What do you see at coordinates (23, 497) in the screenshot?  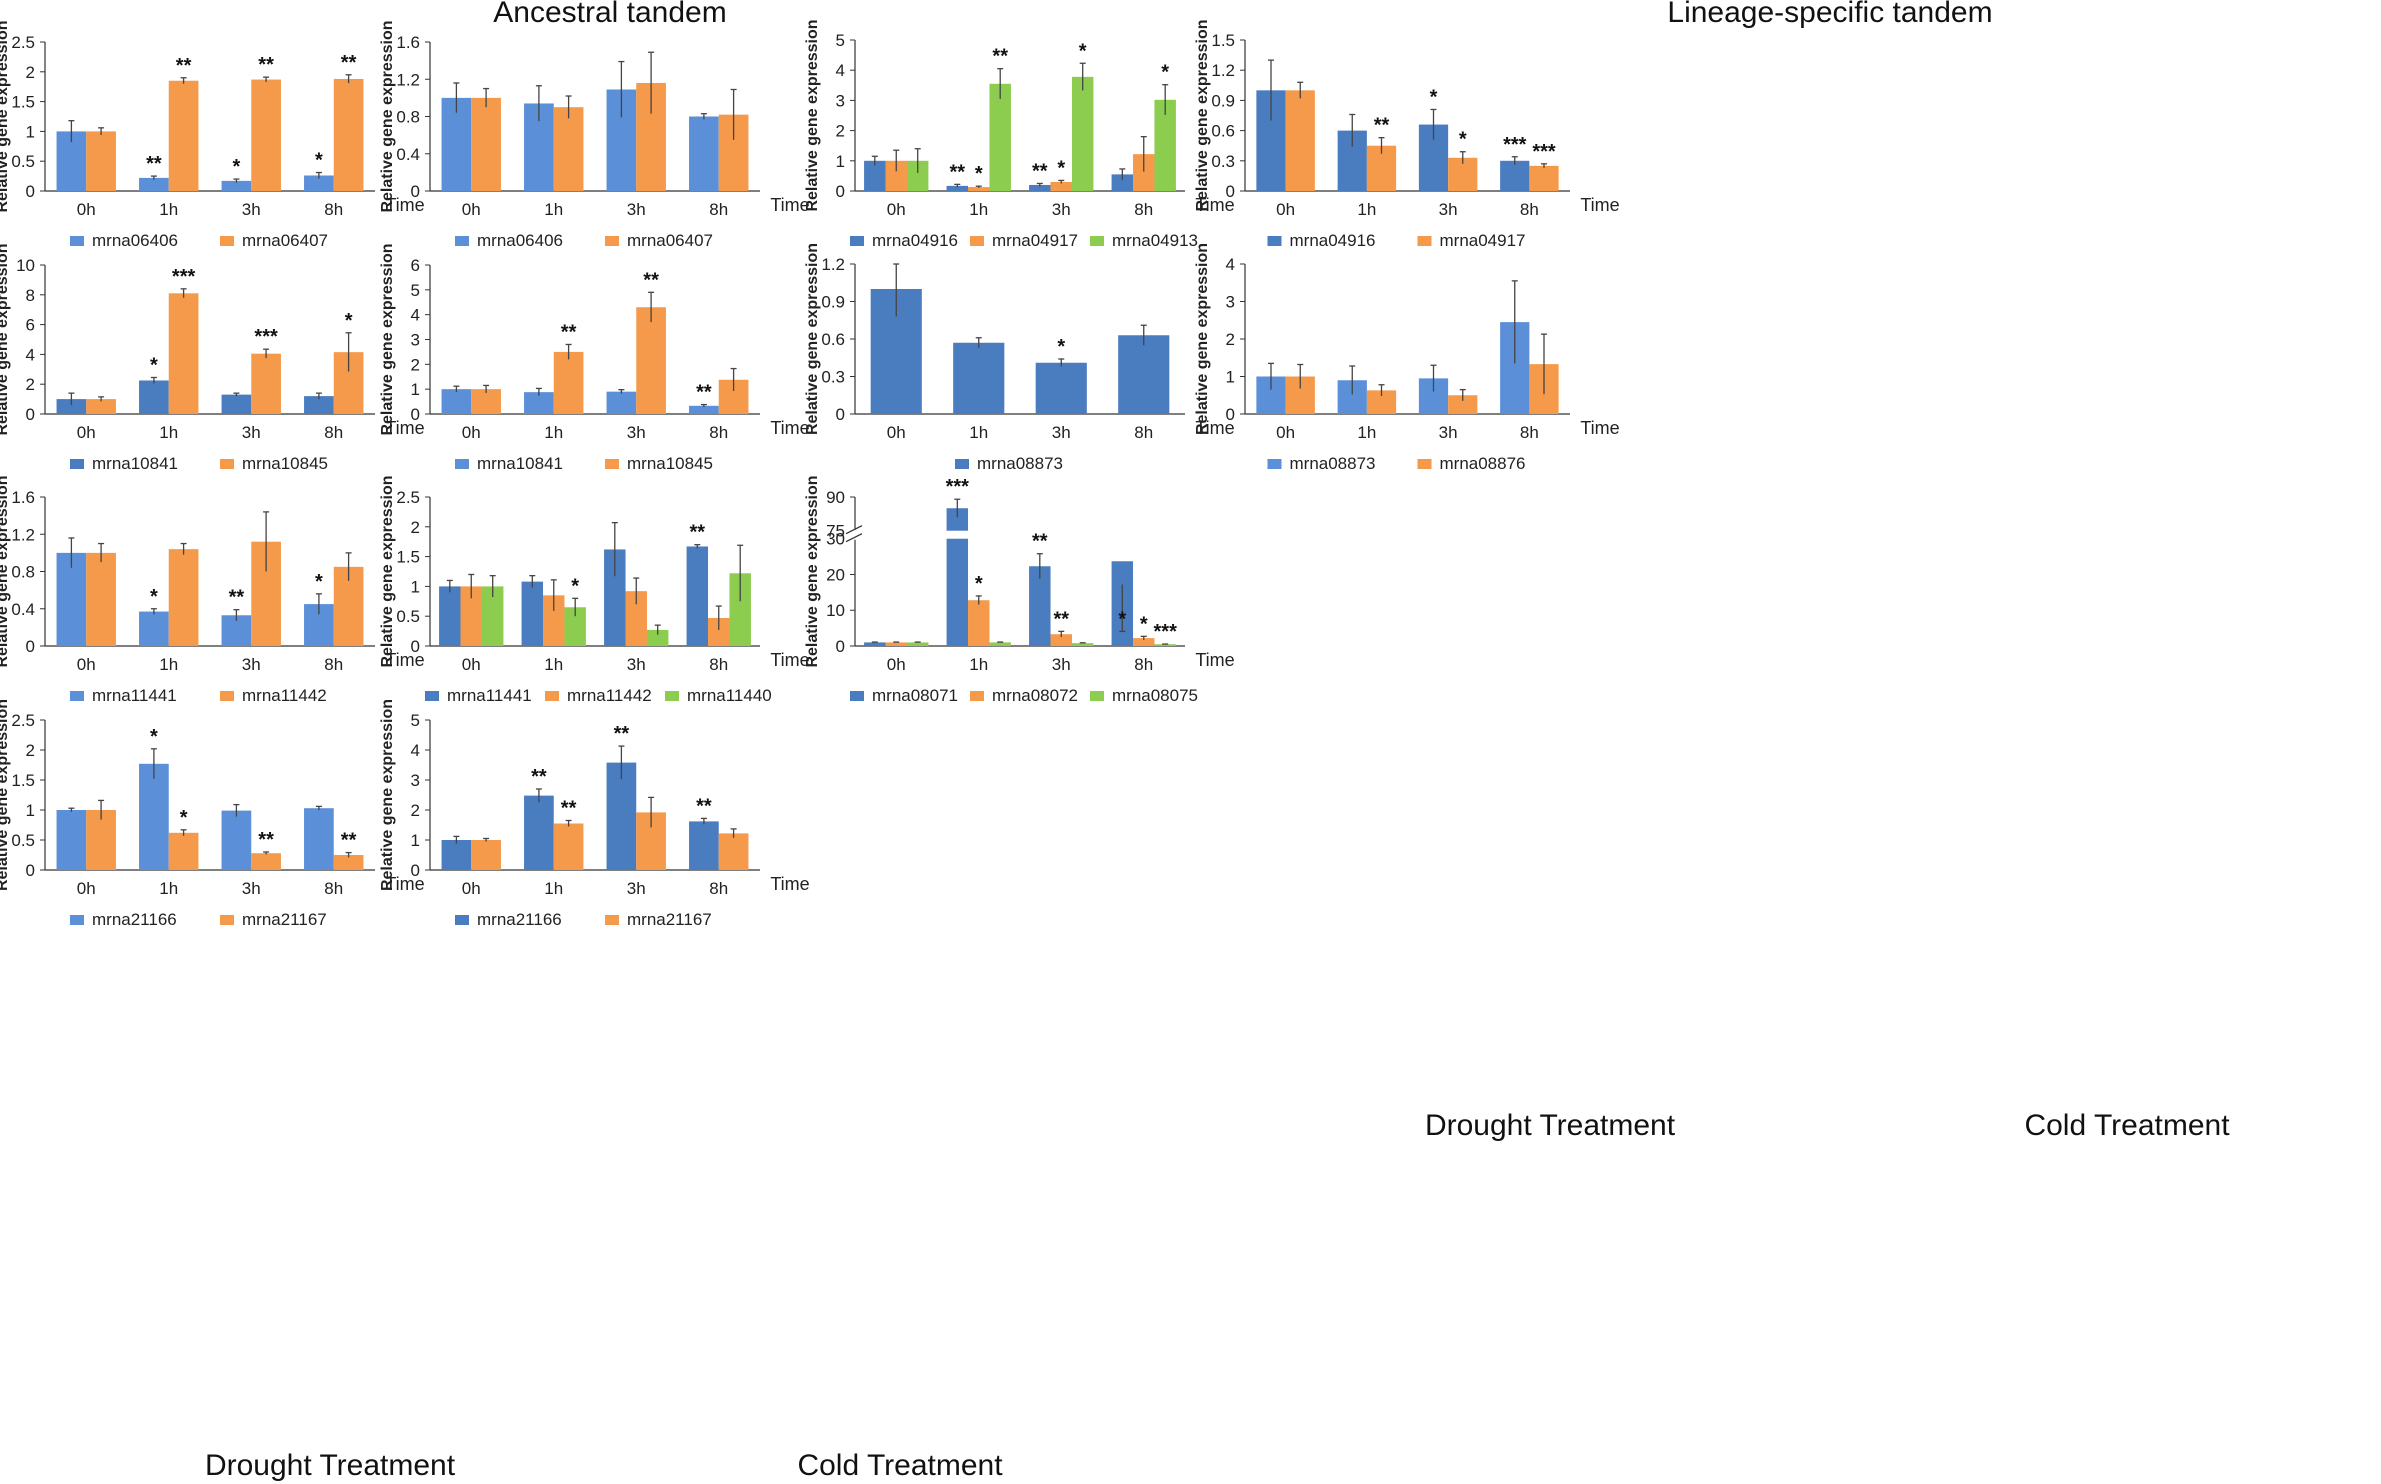 I see `y-tick-label: 1.6` at bounding box center [23, 497].